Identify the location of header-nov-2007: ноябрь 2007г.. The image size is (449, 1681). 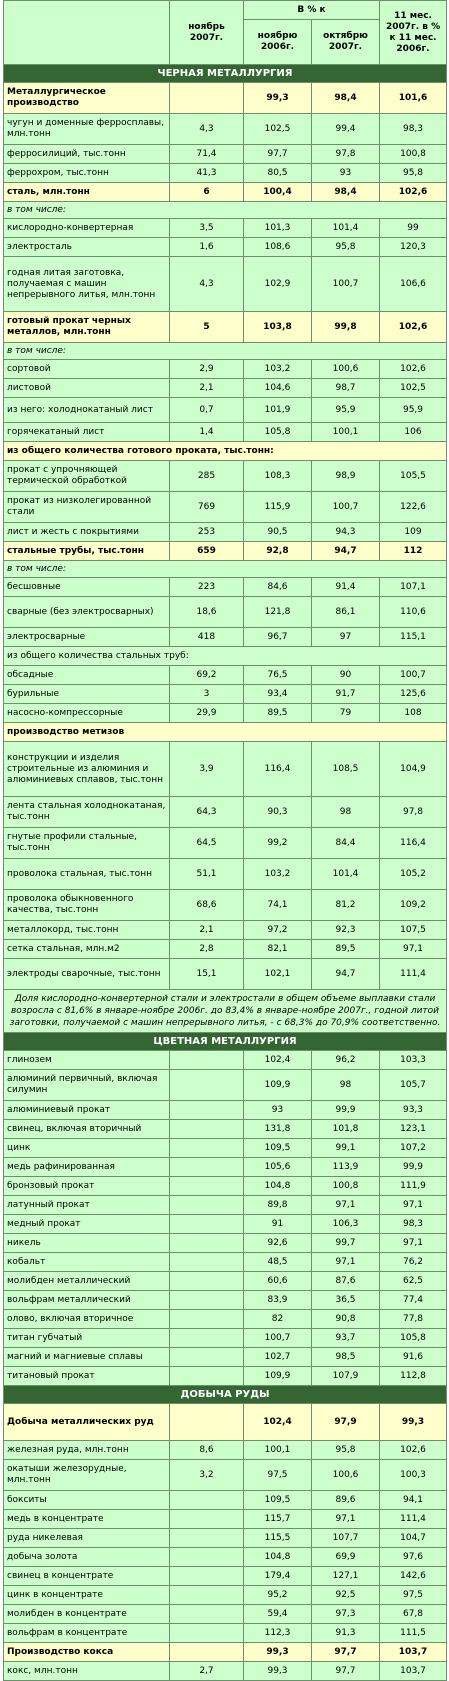
(206, 32).